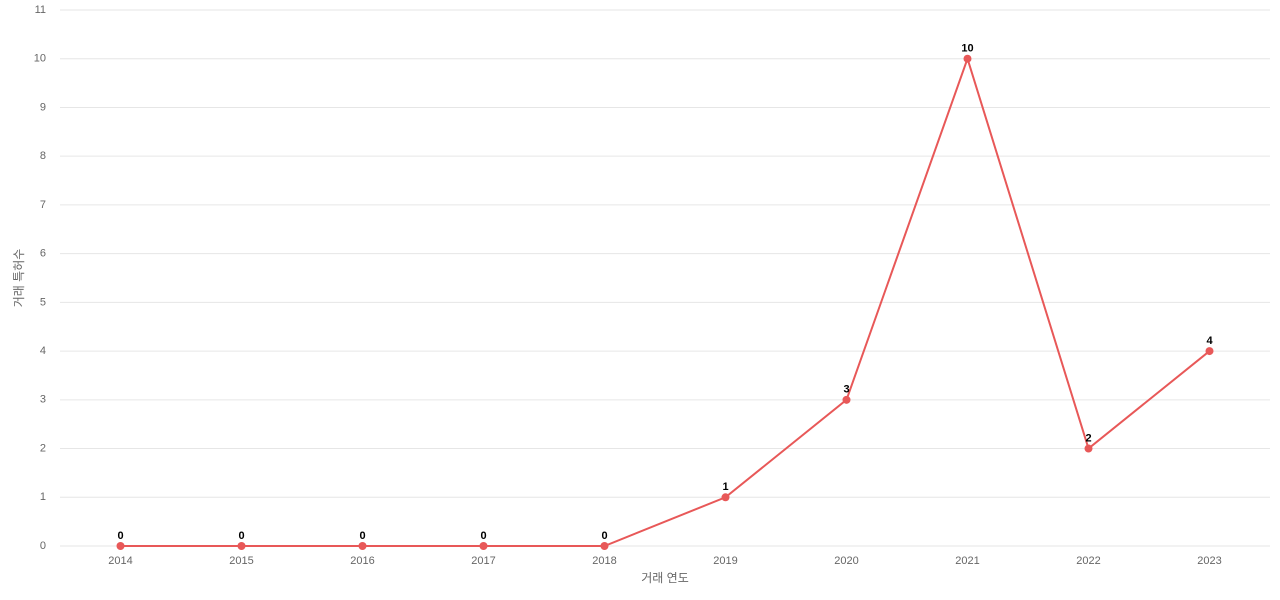 This screenshot has height=600, width=1280. What do you see at coordinates (483, 561) in the screenshot?
I see `x-tick-label: 2017` at bounding box center [483, 561].